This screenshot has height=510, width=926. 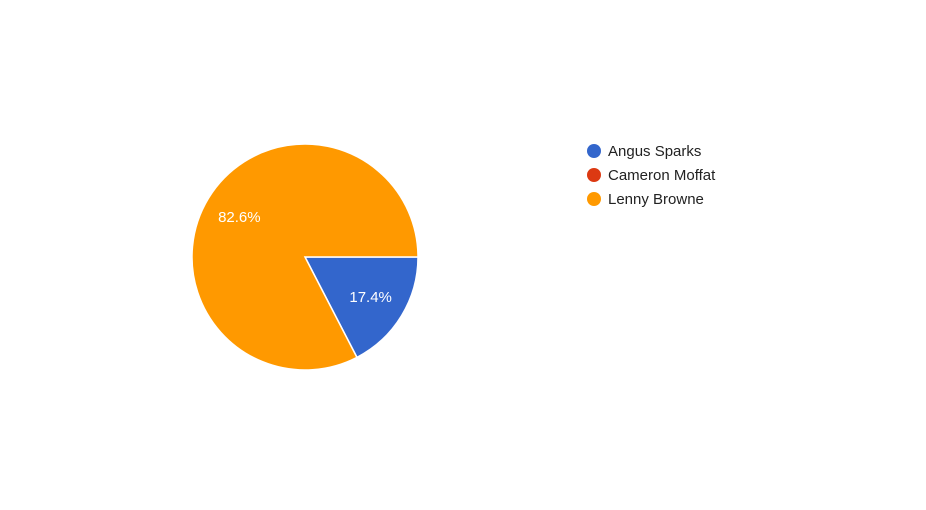 I want to click on pie-slice-label-lenny-browne: 82.6%, so click(x=239, y=217).